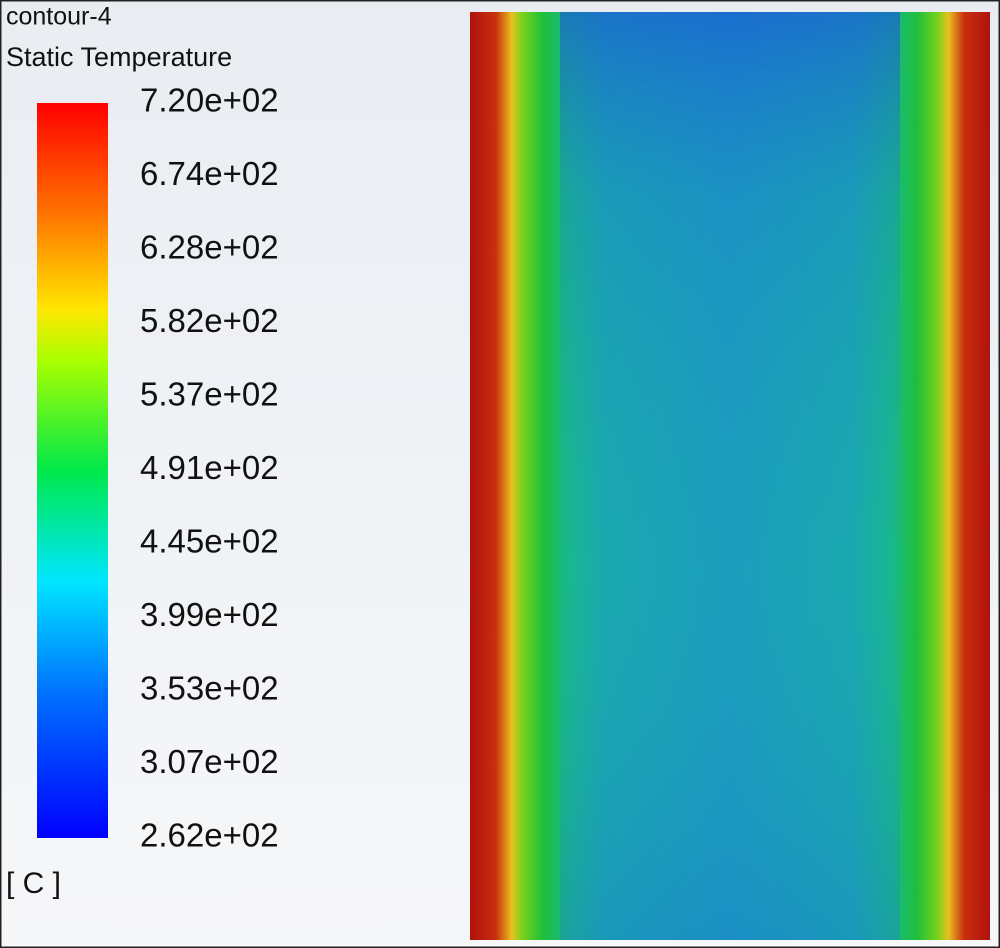 This screenshot has width=1000, height=948. I want to click on colorbar-label: 3.07e+02, so click(209, 761).